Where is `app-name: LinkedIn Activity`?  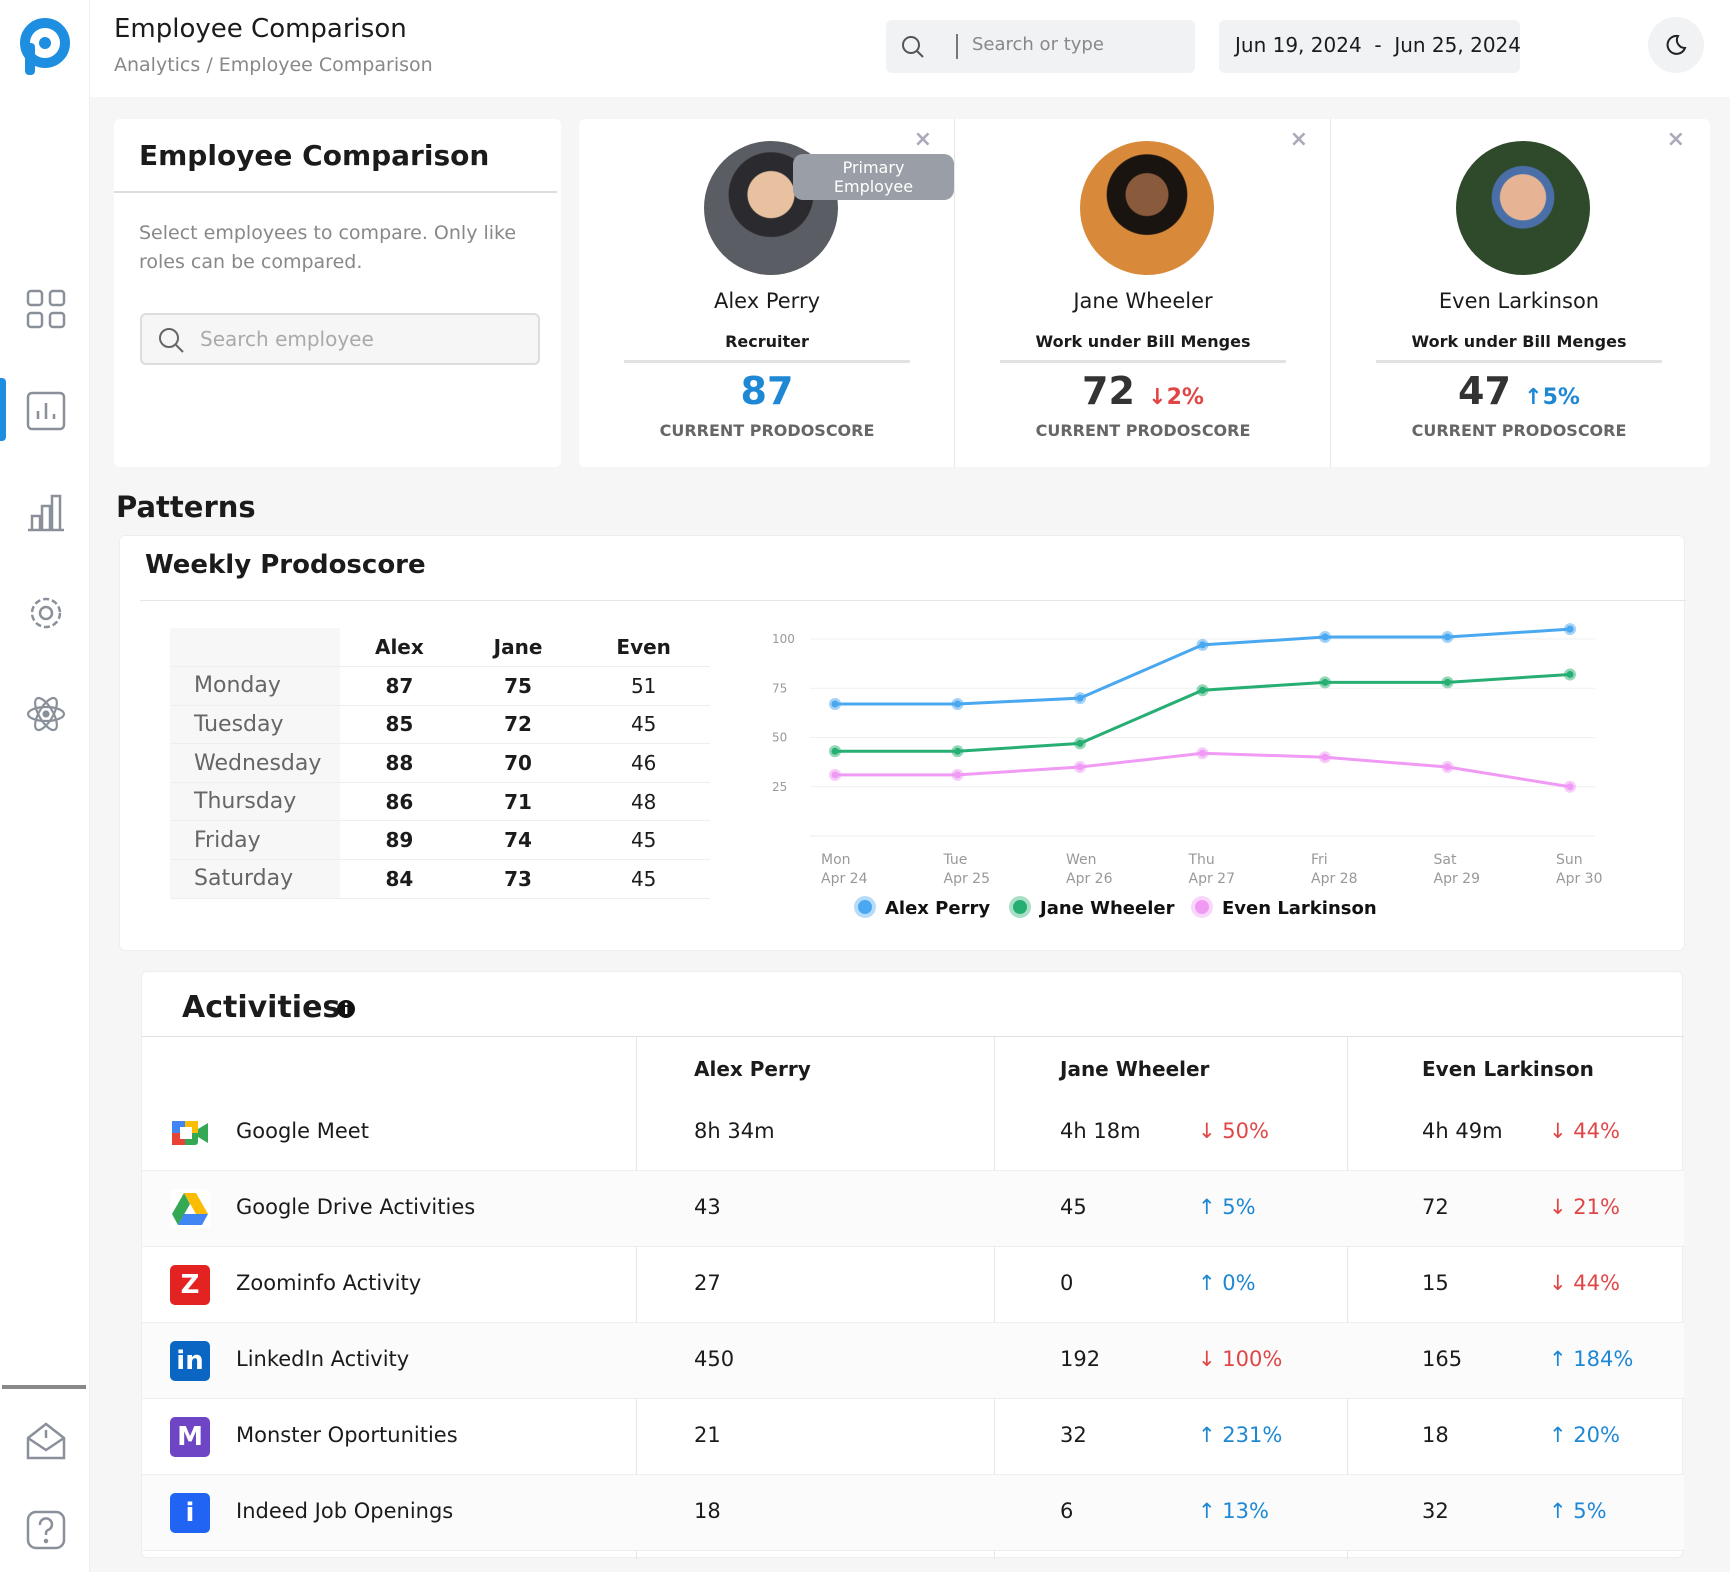
app-name: LinkedIn Activity is located at coordinates (323, 1359).